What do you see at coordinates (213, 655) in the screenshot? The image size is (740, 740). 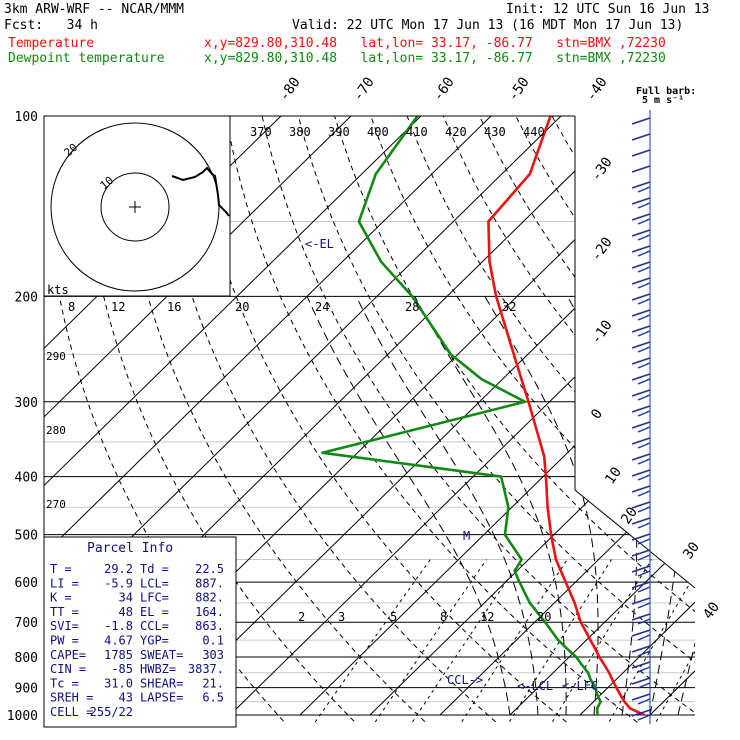 I see `parcel-info-value: 303` at bounding box center [213, 655].